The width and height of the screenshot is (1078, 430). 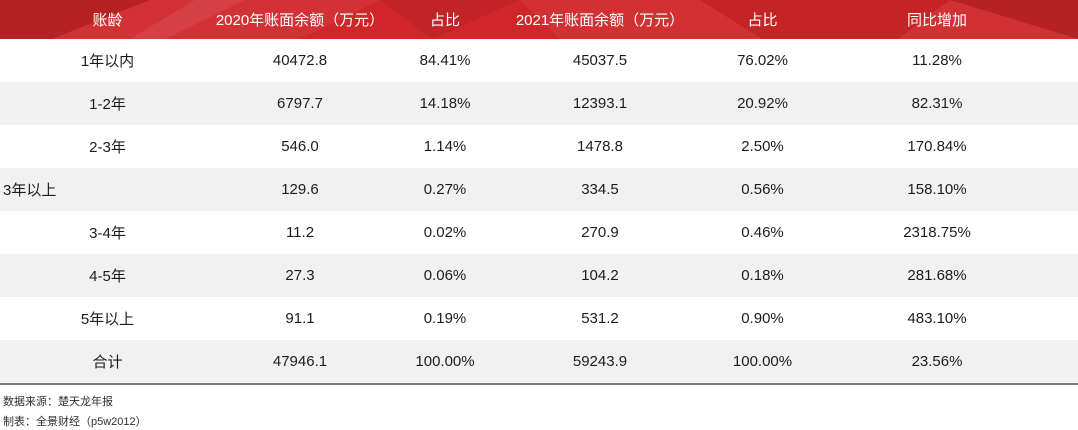 What do you see at coordinates (300, 318) in the screenshot?
I see `cell-value: 91.1` at bounding box center [300, 318].